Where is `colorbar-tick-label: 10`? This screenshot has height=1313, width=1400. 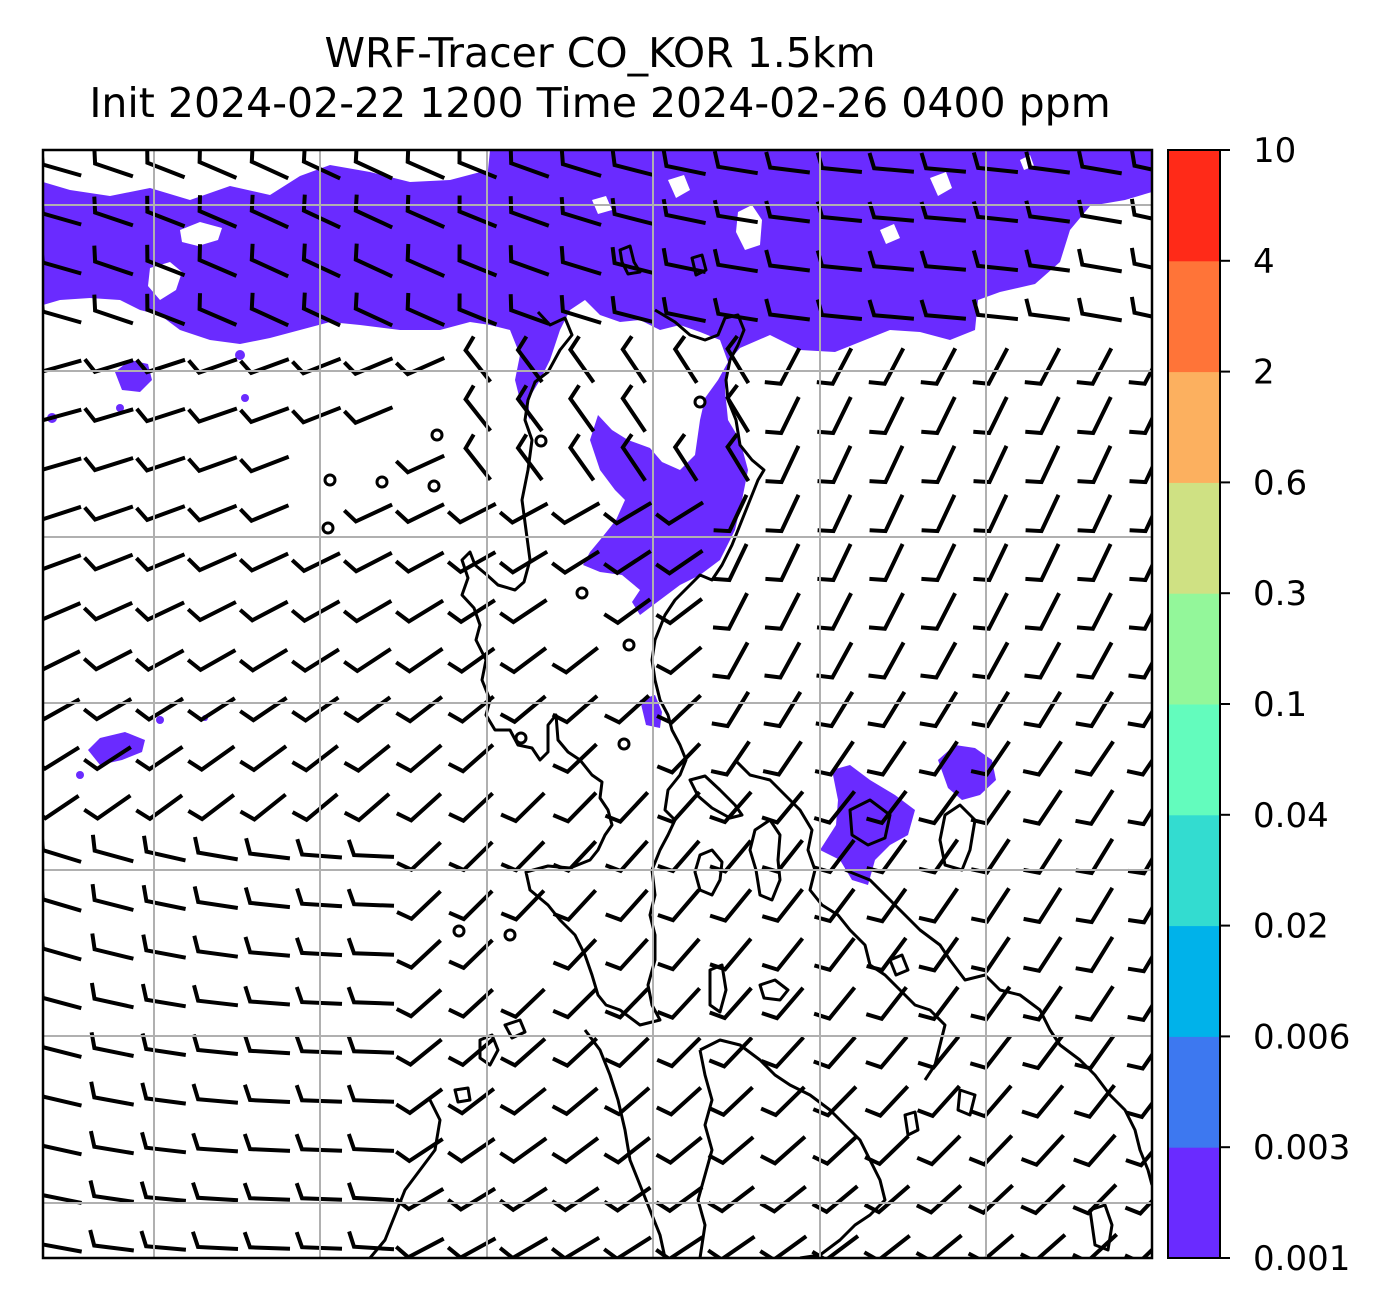 colorbar-tick-label: 10 is located at coordinates (1274, 151).